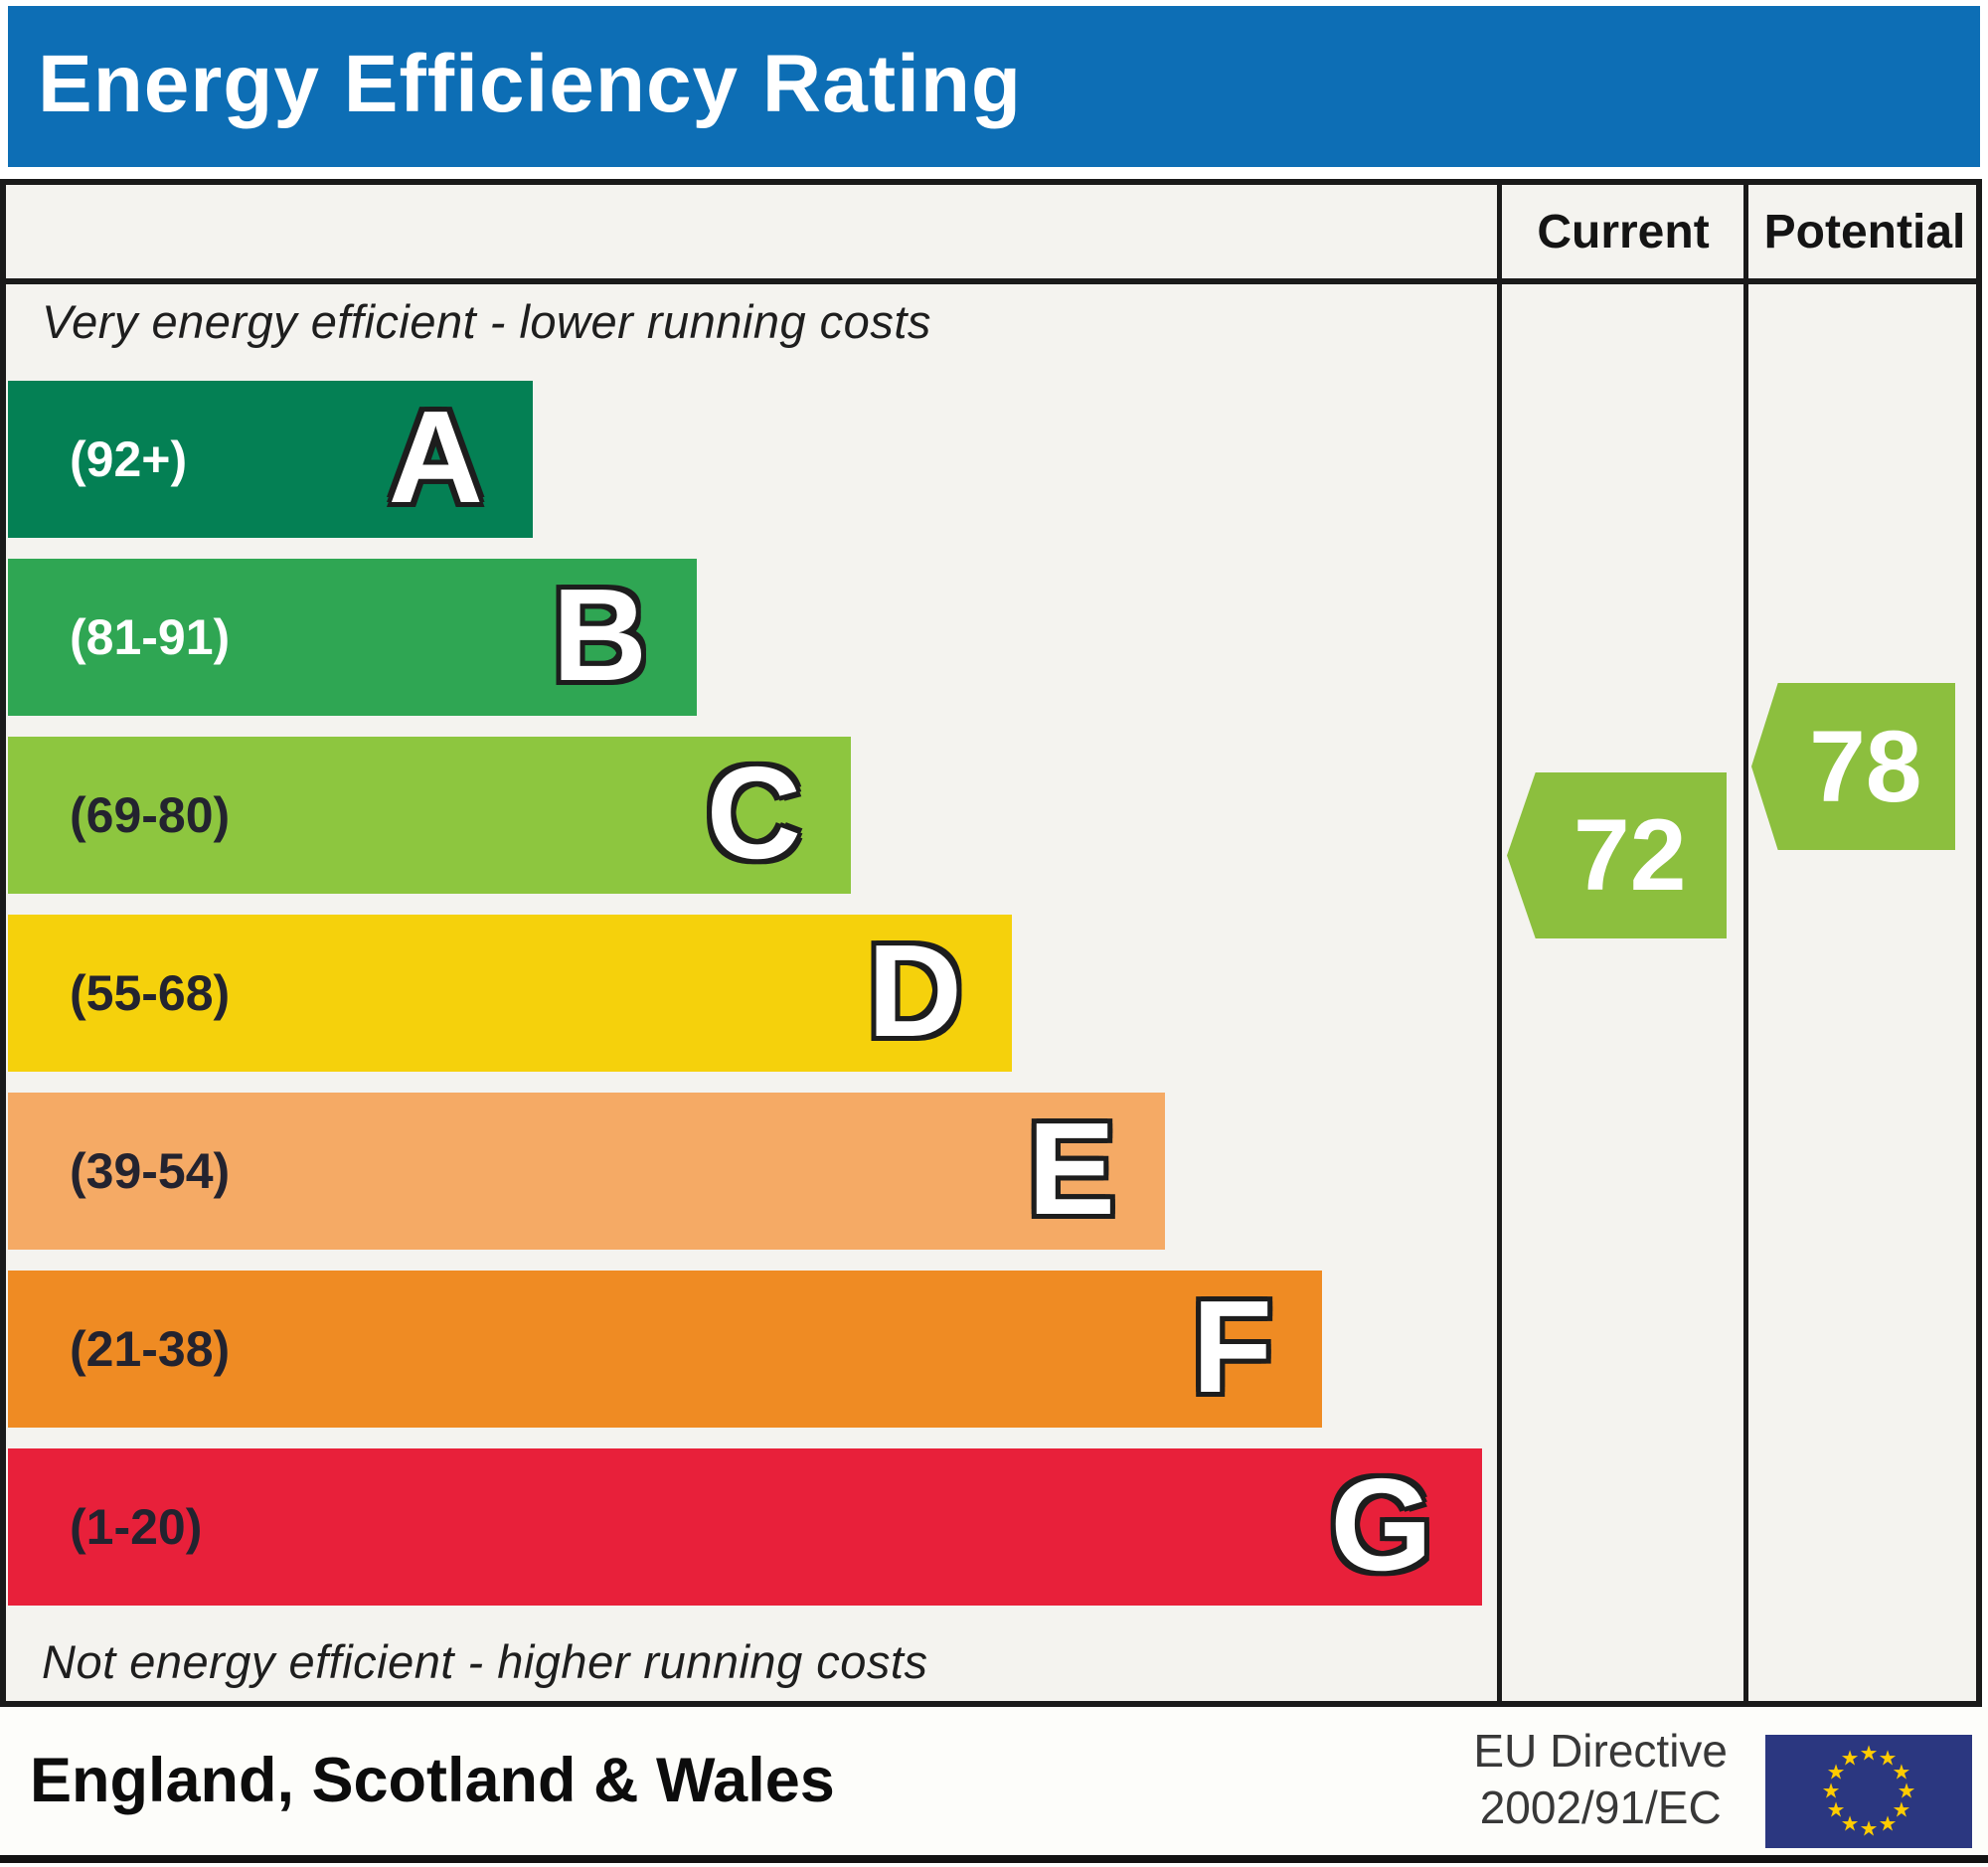  Describe the element at coordinates (150, 815) in the screenshot. I see `band-range-label: (69-80)` at that location.